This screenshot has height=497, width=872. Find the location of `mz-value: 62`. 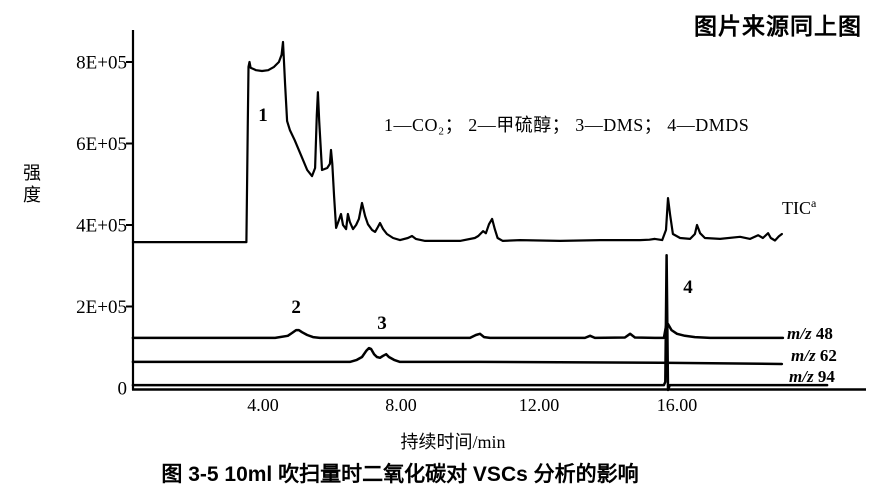

mz-value: 62 is located at coordinates (826, 355).